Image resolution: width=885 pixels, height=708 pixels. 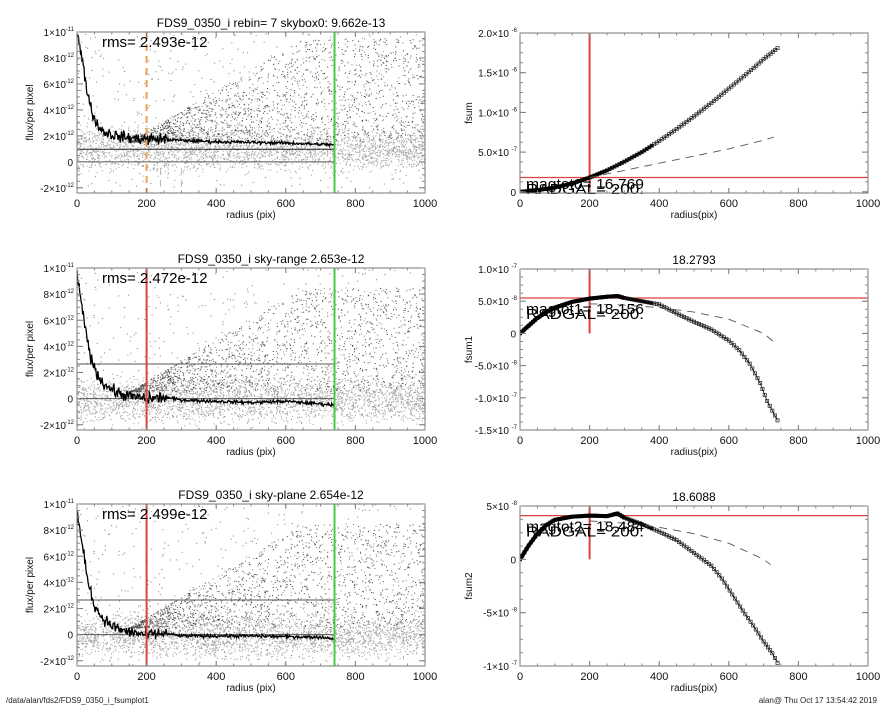 What do you see at coordinates (496, 614) in the screenshot?
I see `y-tick-label: -5×10` at bounding box center [496, 614].